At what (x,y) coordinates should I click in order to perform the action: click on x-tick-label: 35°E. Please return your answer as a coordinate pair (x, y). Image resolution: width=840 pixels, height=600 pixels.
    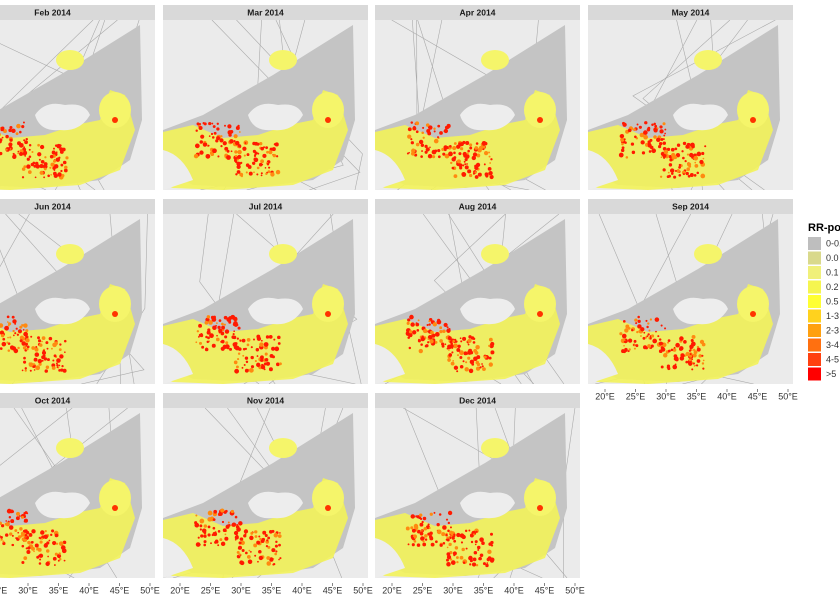
    Looking at the image, I should click on (484, 590).